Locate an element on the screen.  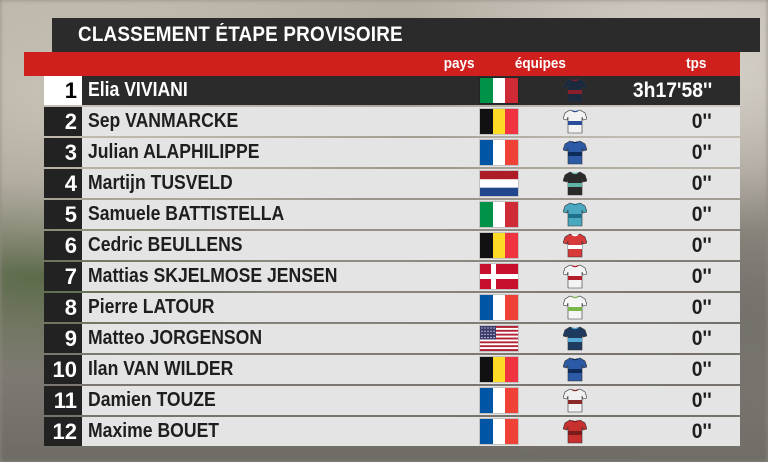
rider-cell: Matteo JORGENSON 0'' is located at coordinates (411, 338).